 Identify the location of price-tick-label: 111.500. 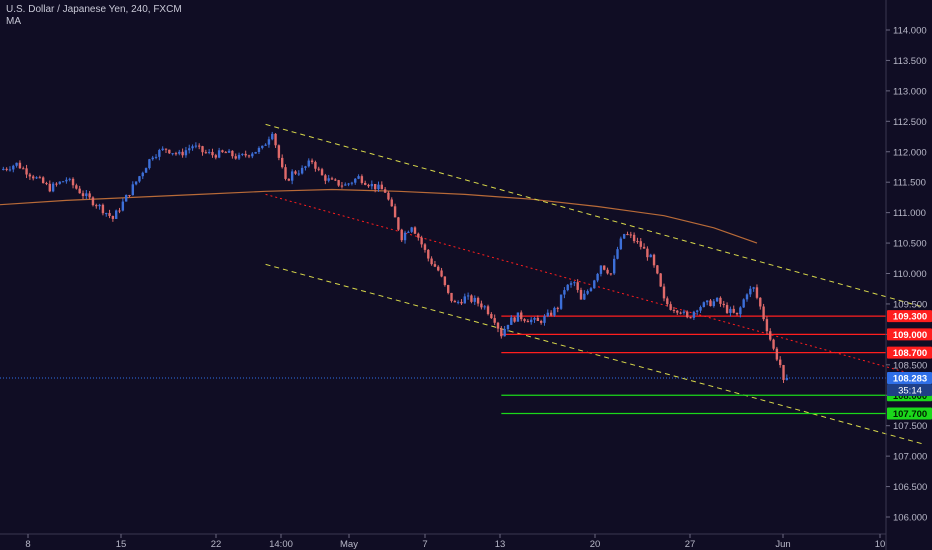
(909, 183).